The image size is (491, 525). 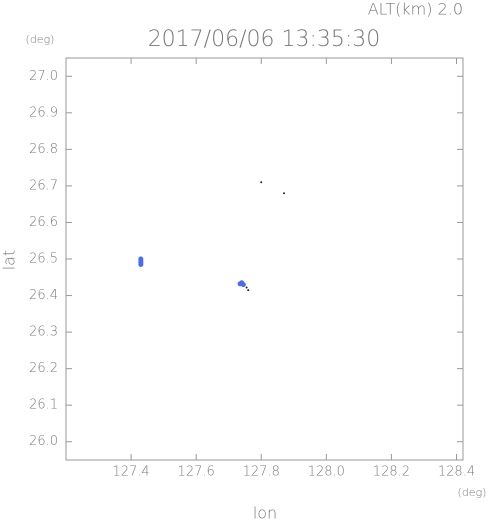 I want to click on x-axis-label: lon, so click(x=265, y=513).